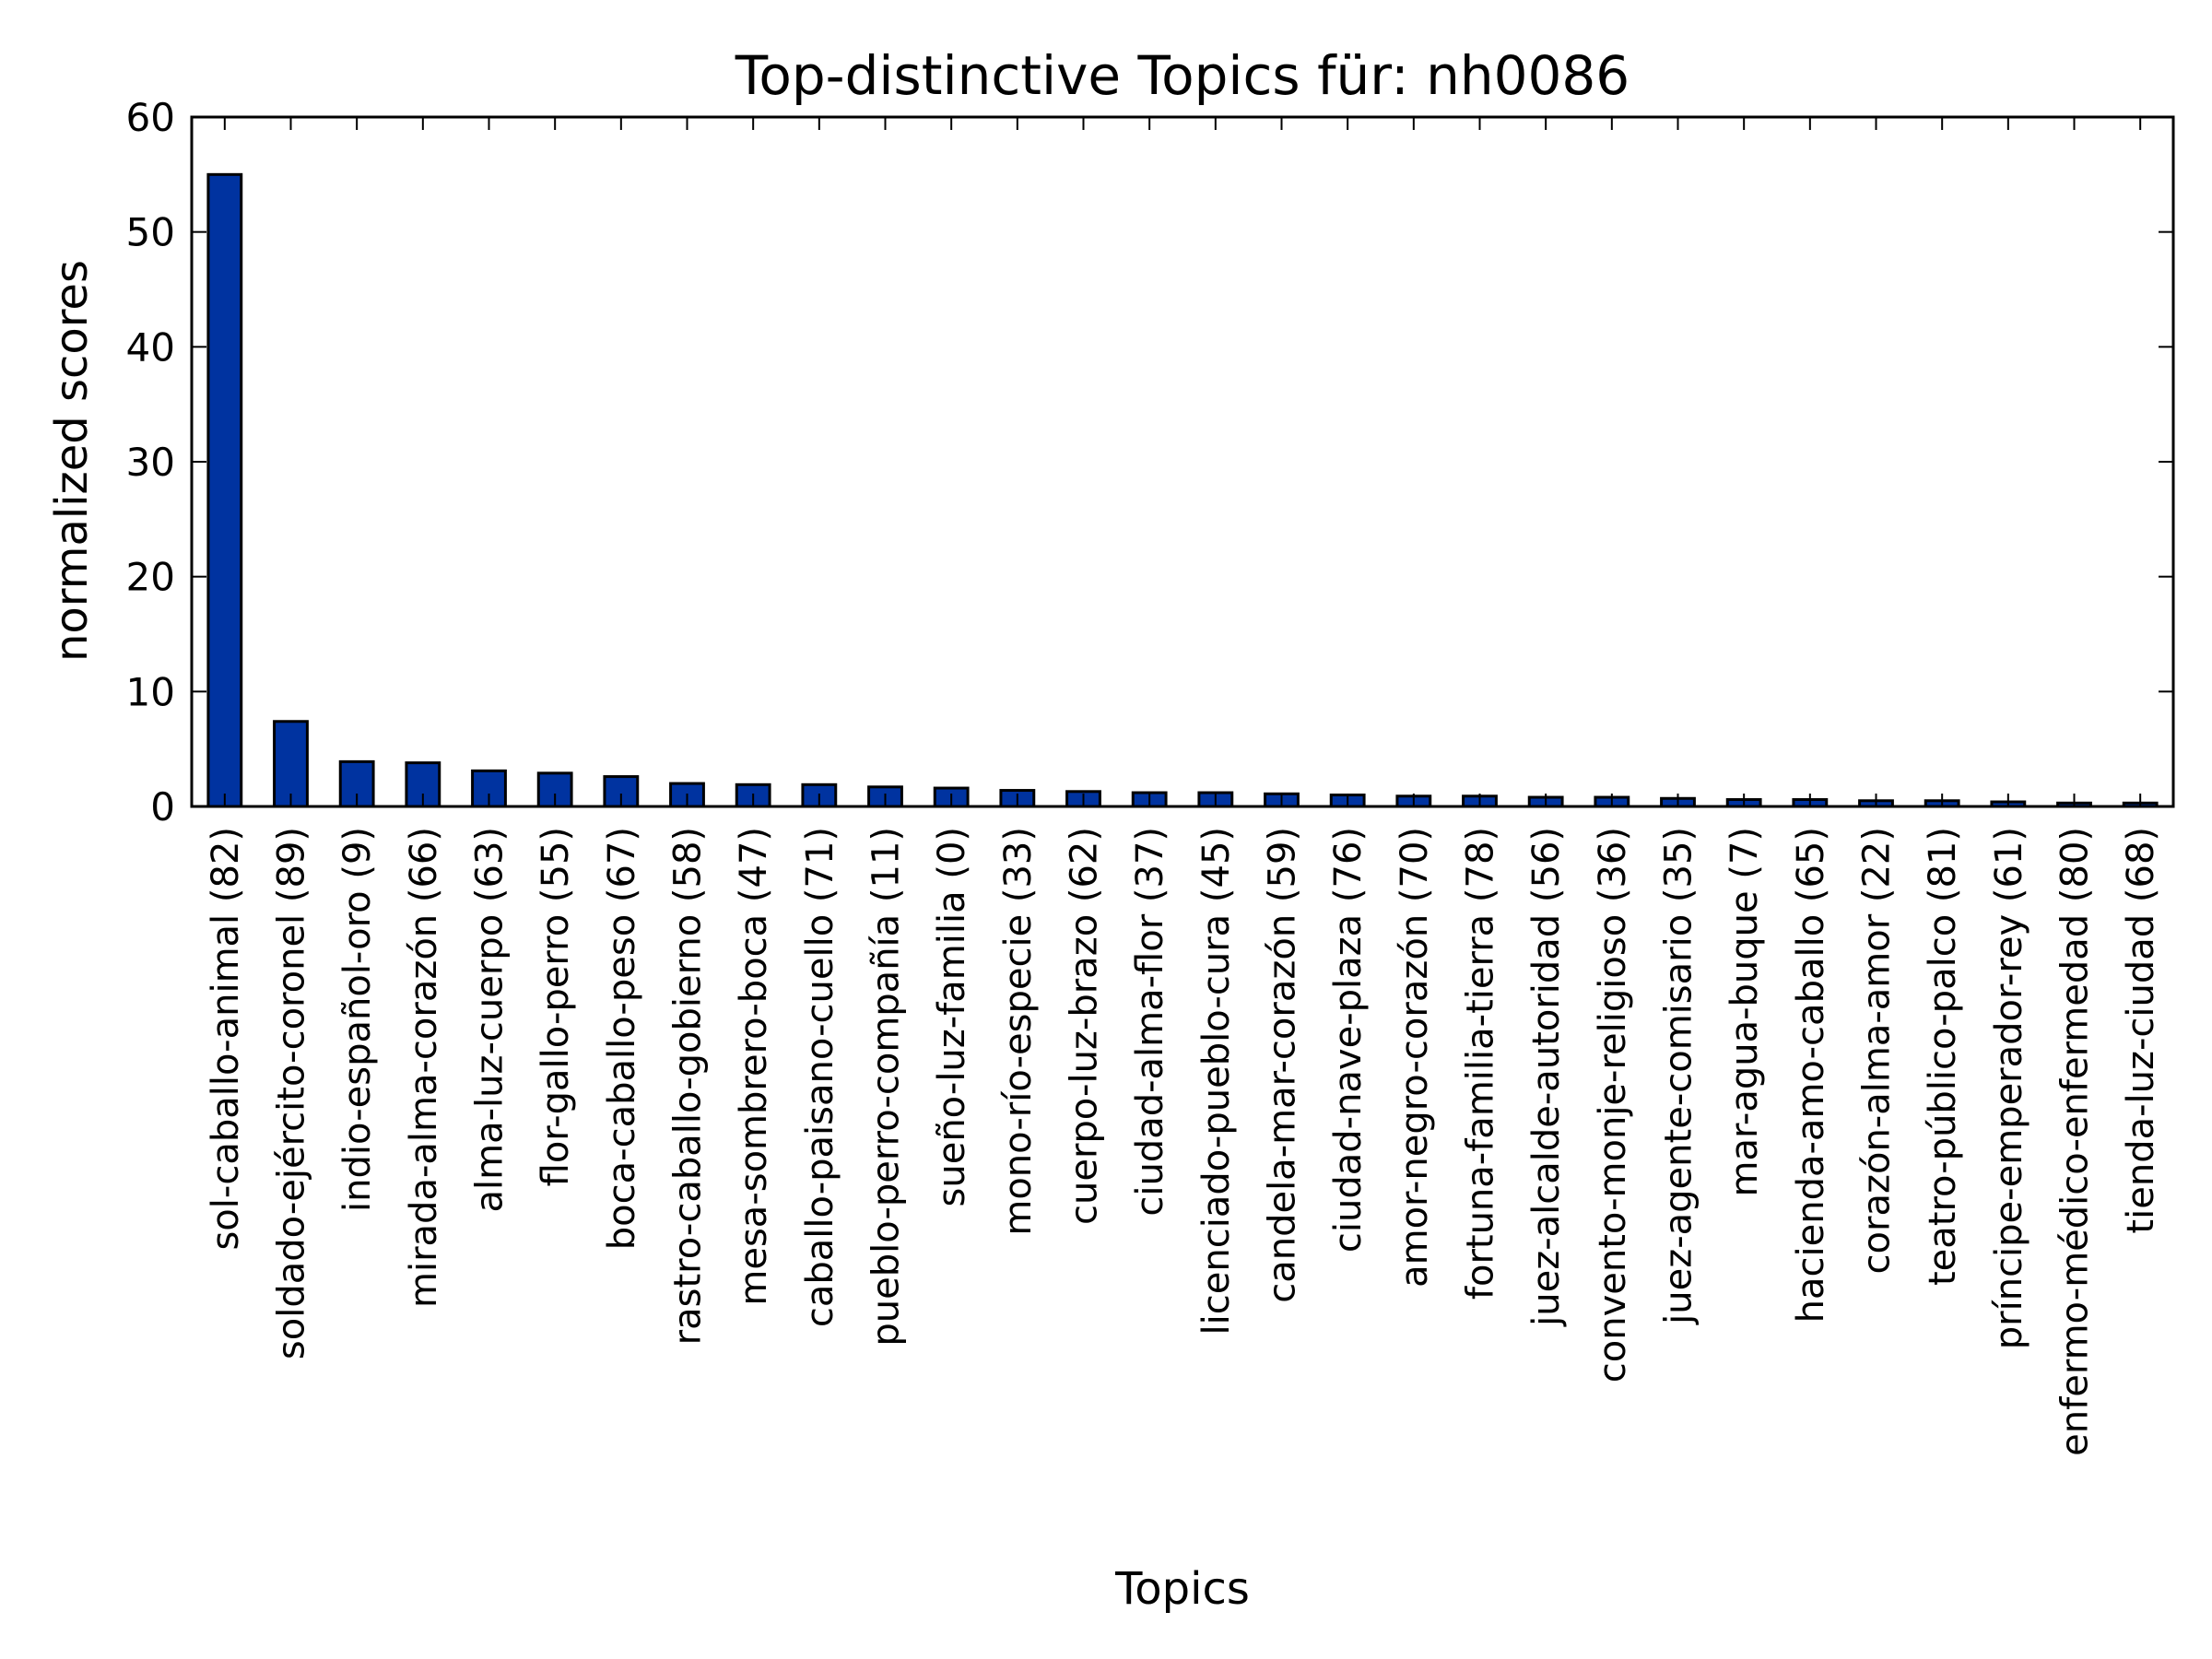 The width and height of the screenshot is (2212, 1659). Describe the element at coordinates (424, 1067) in the screenshot. I see `x-tick-label: mirada-alma-corazón (66)` at that location.